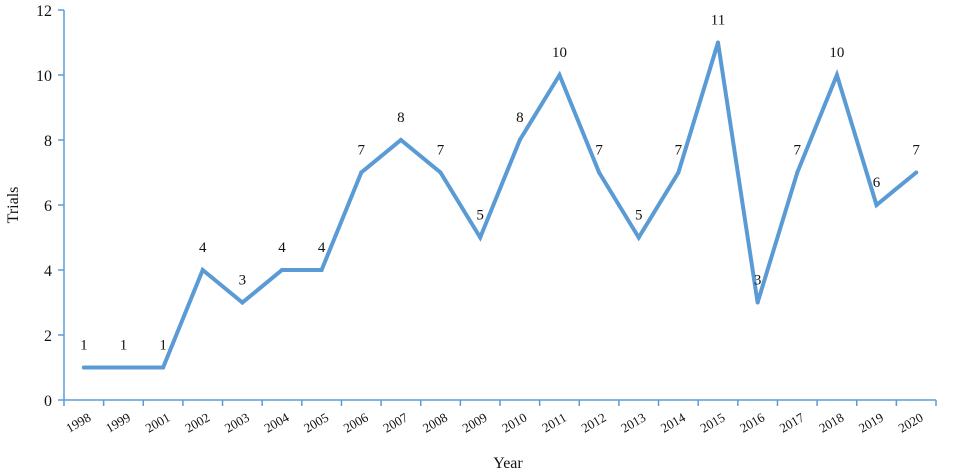  Describe the element at coordinates (13, 205) in the screenshot. I see `y-axis-title: Trials` at that location.